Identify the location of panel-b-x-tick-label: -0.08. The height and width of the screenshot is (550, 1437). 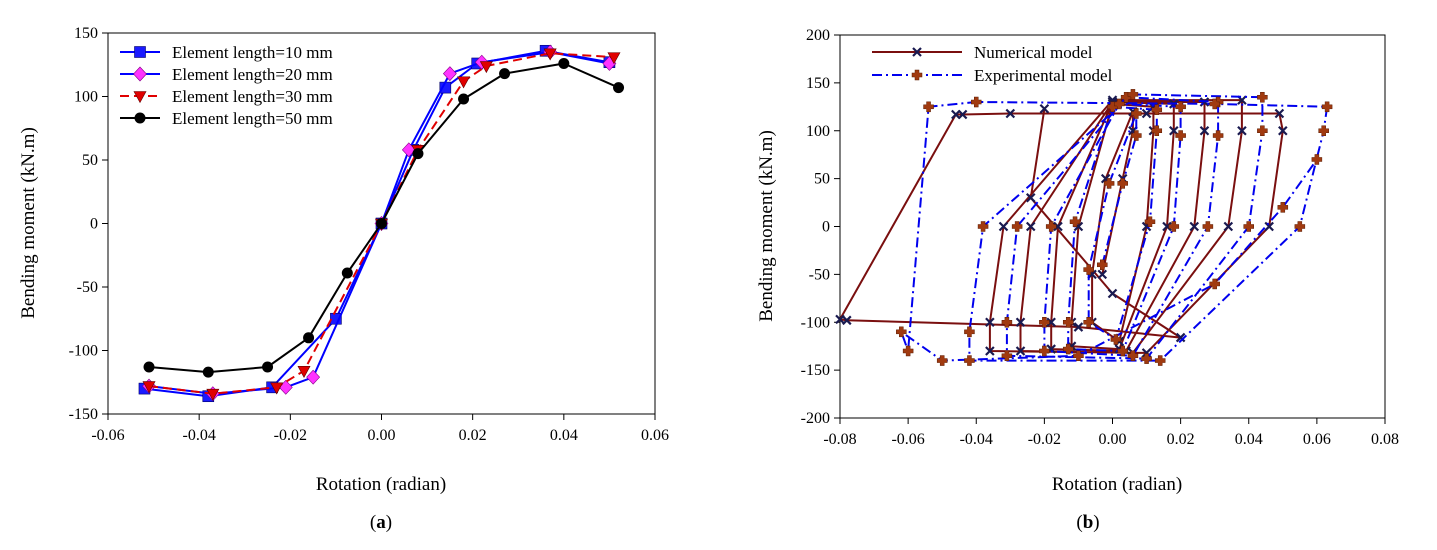
(839, 439).